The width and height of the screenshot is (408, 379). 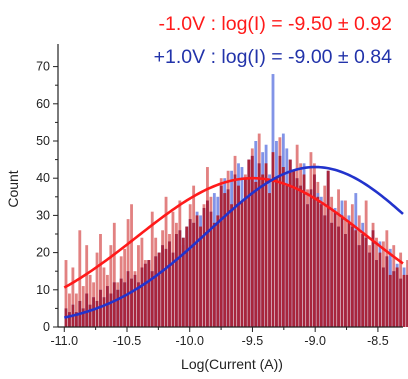 I want to click on annotation-positive: +1.0V : log(I) = -9.00 ± 0.84, so click(x=273, y=57).